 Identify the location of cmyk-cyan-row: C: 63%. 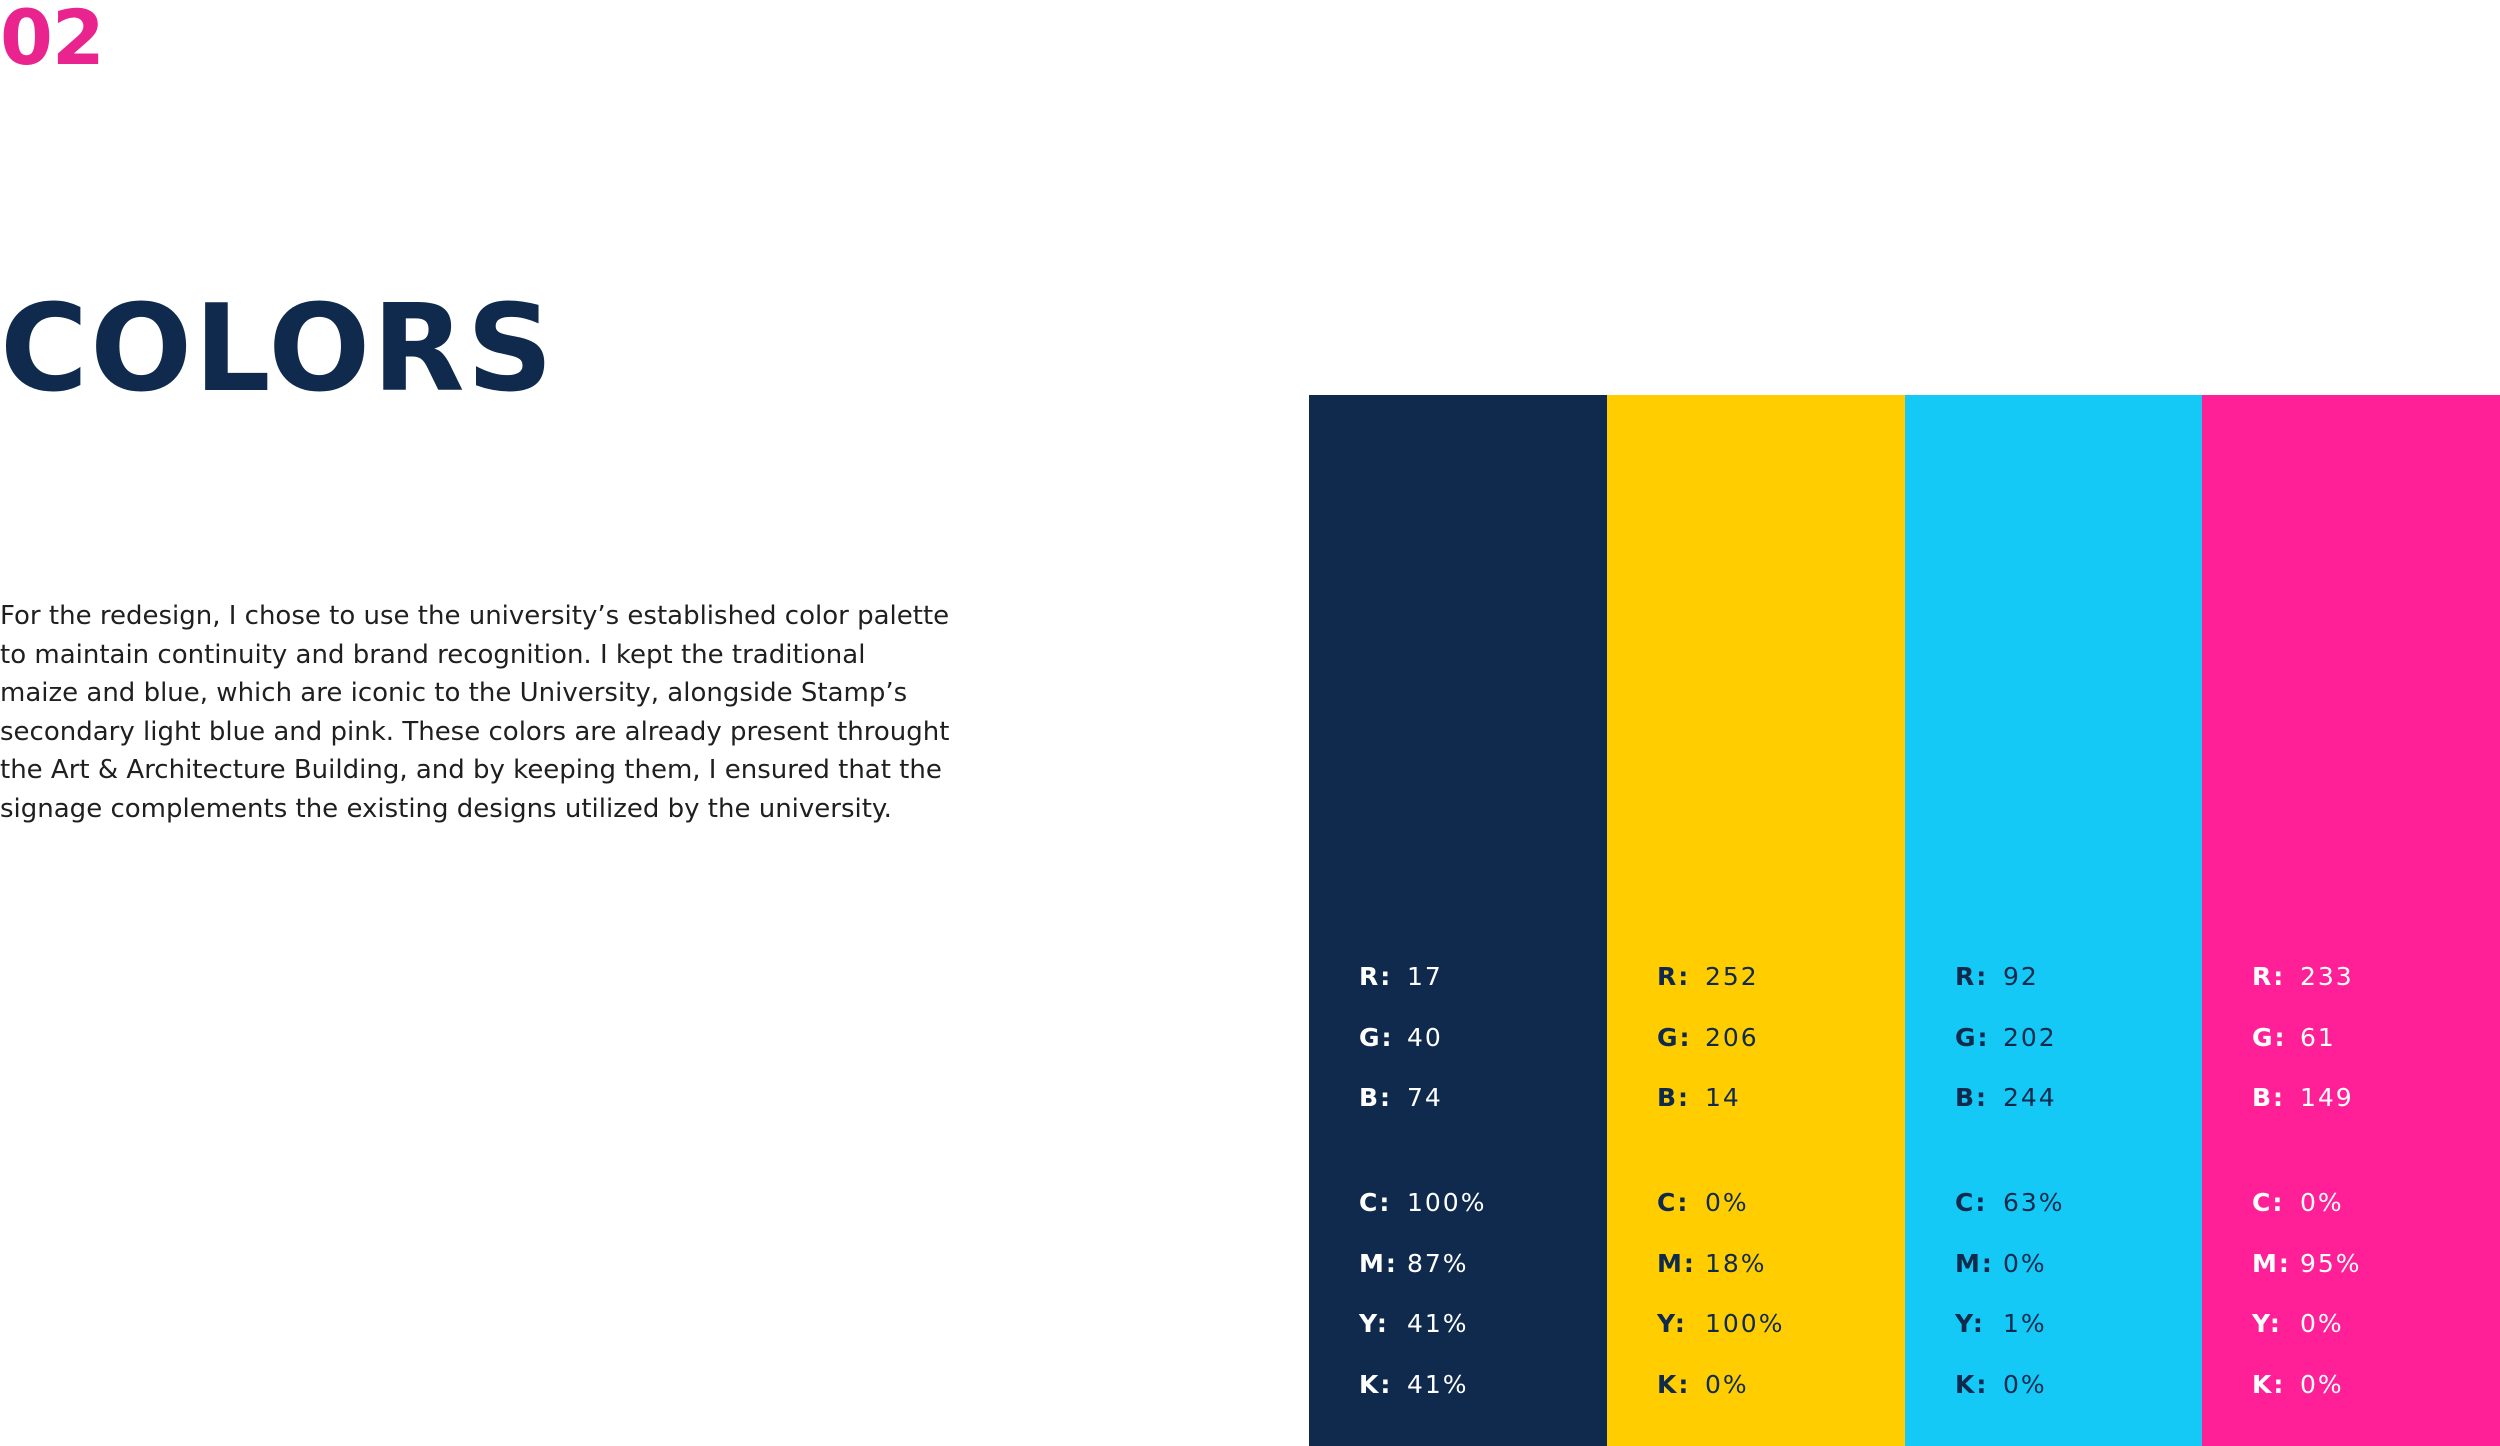
(2010, 1202).